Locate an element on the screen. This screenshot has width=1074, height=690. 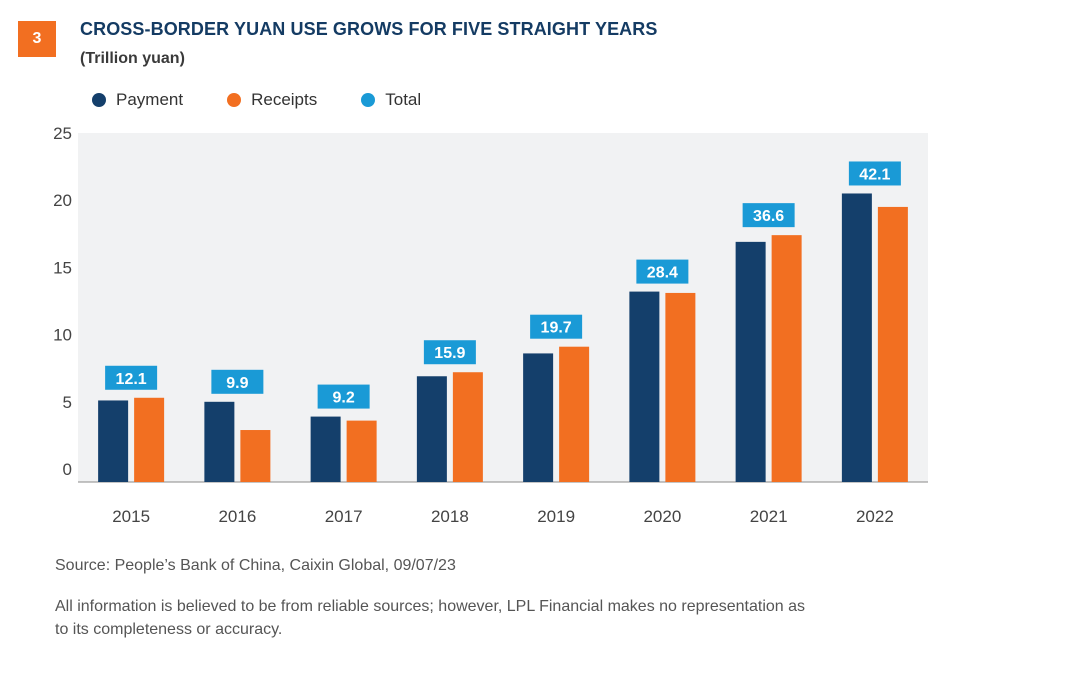
legend-item-total: Total is located at coordinates (391, 100).